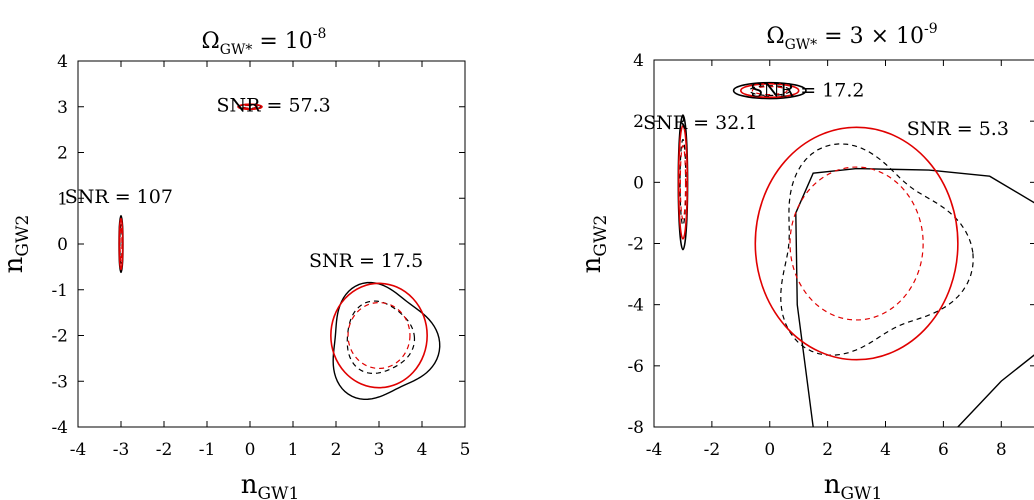 Image resolution: width=1034 pixels, height=500 pixels. I want to click on y-tick-label: -8, so click(635, 428).